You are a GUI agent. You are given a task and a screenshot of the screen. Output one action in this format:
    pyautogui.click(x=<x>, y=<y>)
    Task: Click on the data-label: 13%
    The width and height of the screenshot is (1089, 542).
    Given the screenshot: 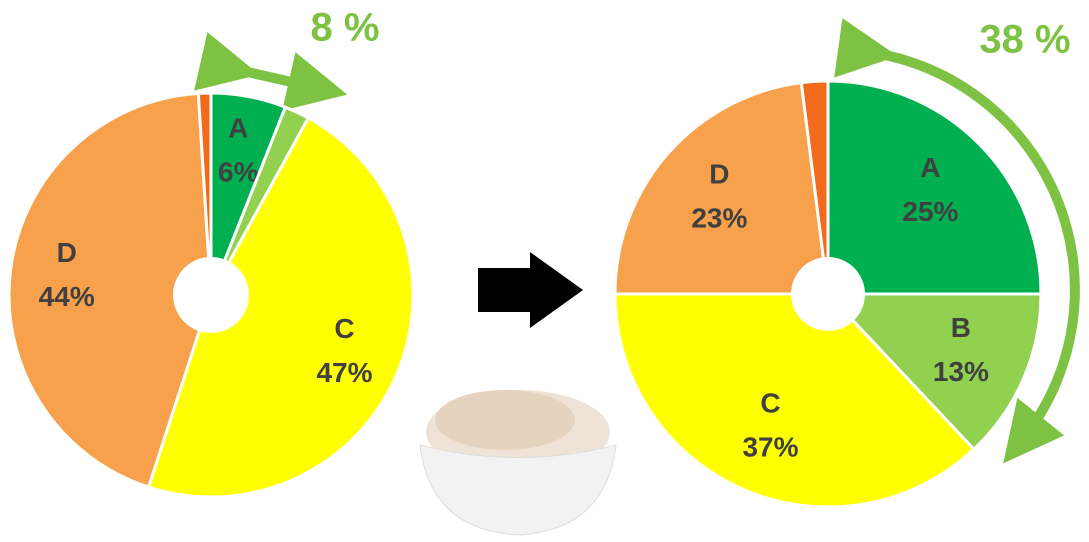 What is the action you would take?
    pyautogui.click(x=961, y=371)
    